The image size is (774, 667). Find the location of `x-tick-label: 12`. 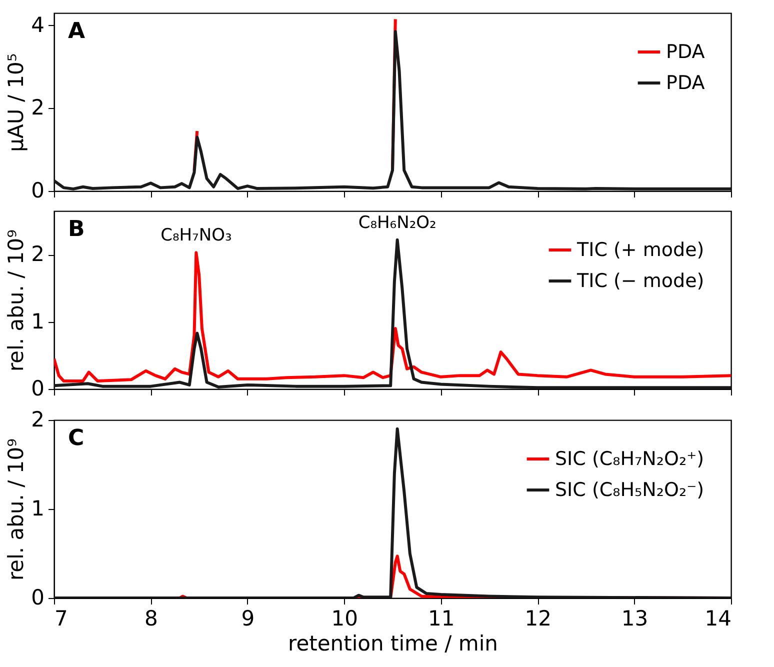

x-tick-label: 12 is located at coordinates (538, 618).